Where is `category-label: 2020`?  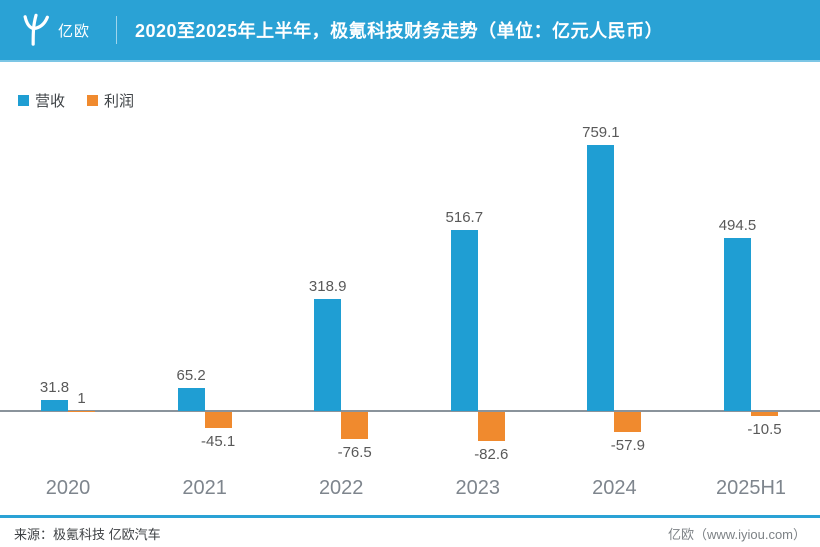
category-label: 2020 is located at coordinates (68, 488).